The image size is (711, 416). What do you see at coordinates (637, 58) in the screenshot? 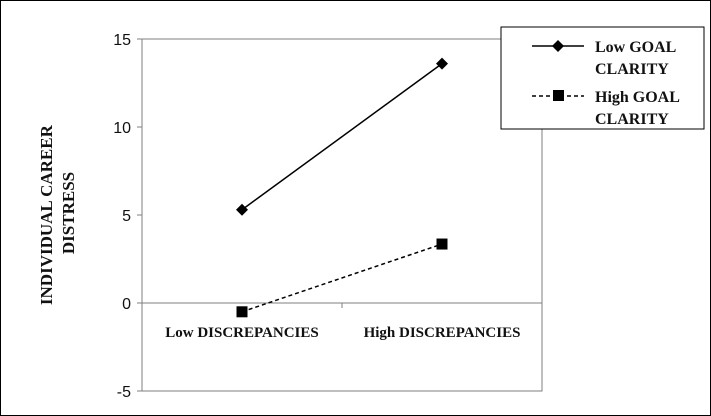
I see `legend-label-low-goal-clarity: Low GOAL CLARITY` at bounding box center [637, 58].